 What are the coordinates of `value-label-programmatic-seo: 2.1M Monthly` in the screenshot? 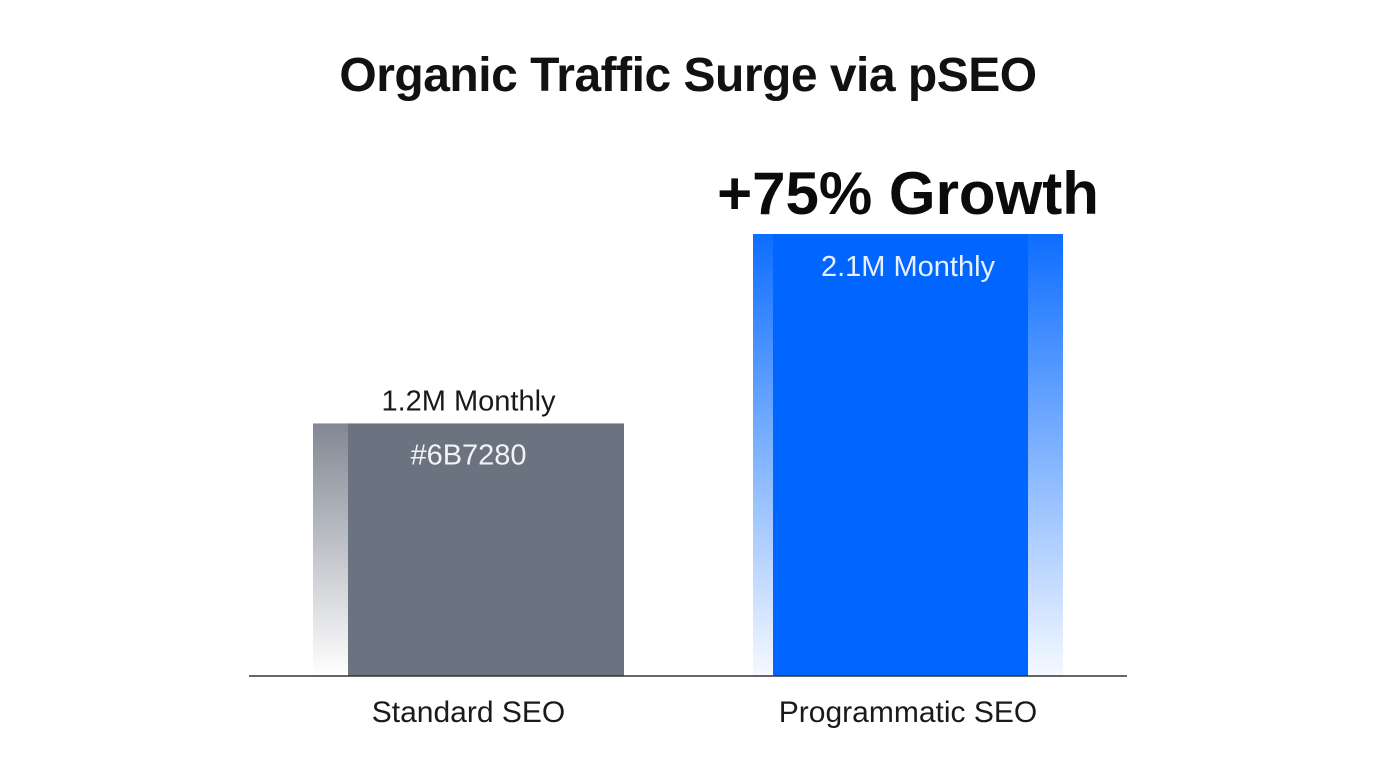 It's located at (908, 267).